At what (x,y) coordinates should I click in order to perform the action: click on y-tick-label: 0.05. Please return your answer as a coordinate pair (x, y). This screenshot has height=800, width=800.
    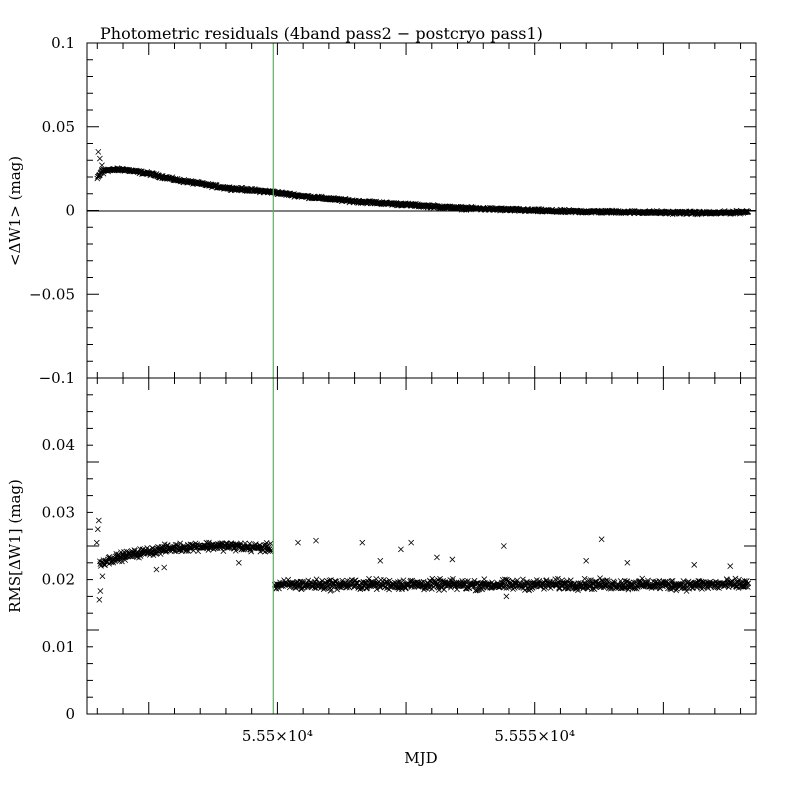
    Looking at the image, I should click on (58, 127).